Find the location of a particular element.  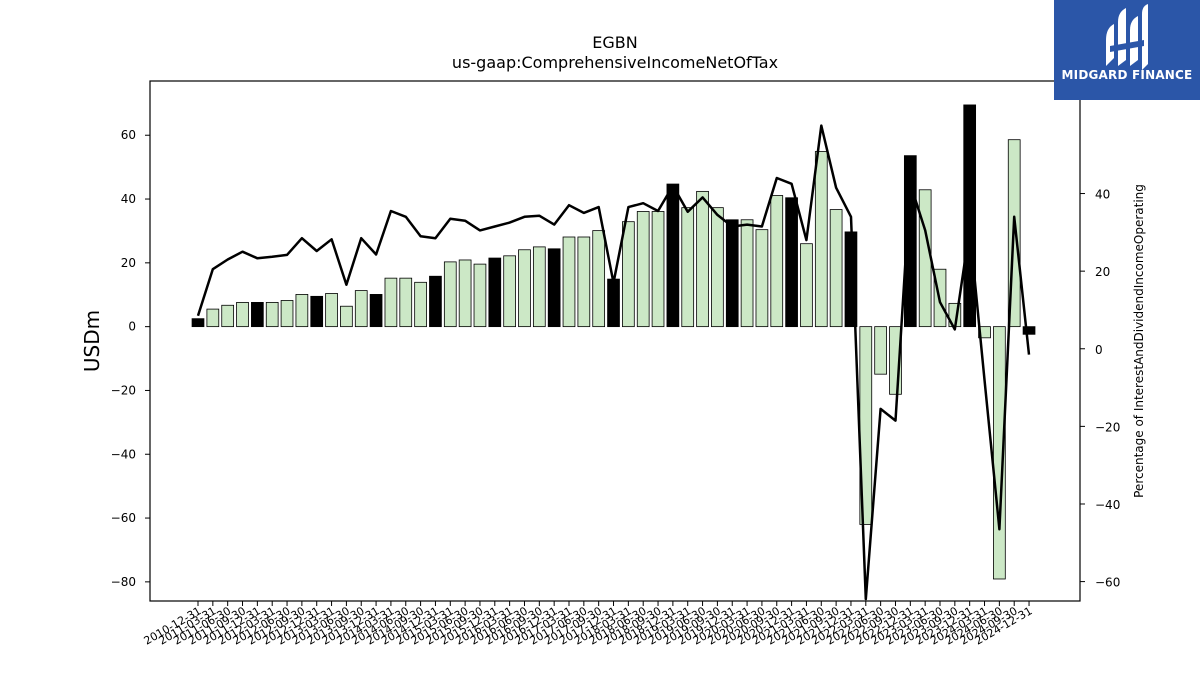

brand-logo: MIDGARD FINANCE is located at coordinates (1127, 50).